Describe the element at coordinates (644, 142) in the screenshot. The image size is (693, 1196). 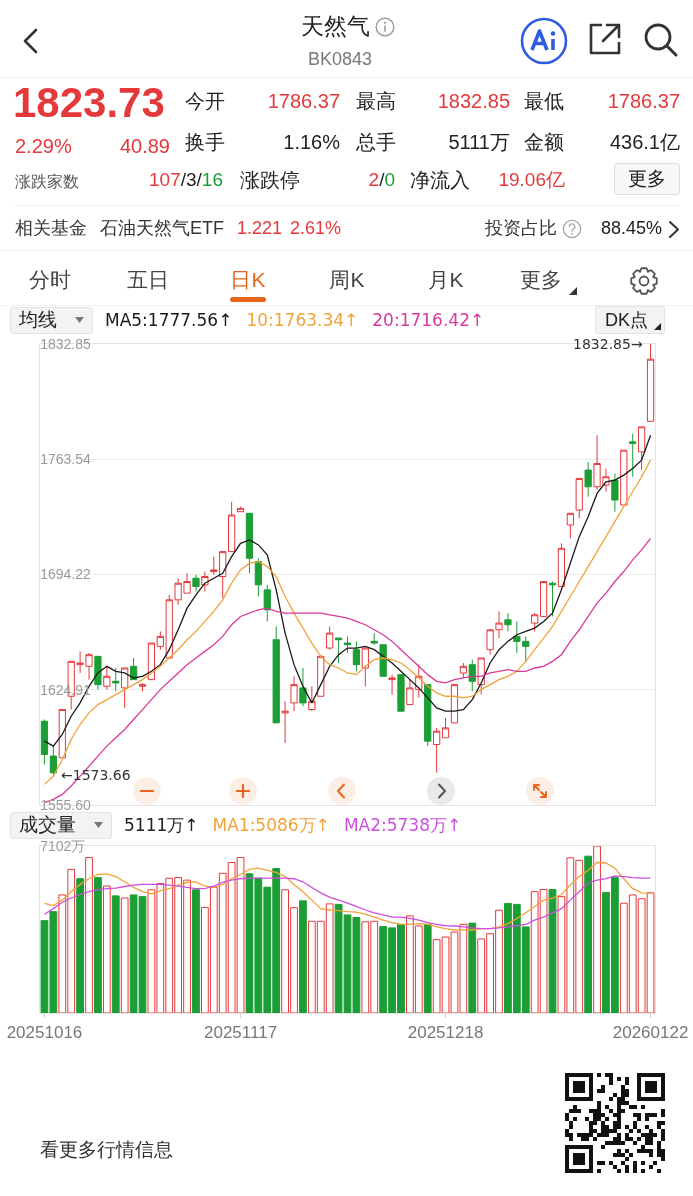
I see `text: 436.1亿` at that location.